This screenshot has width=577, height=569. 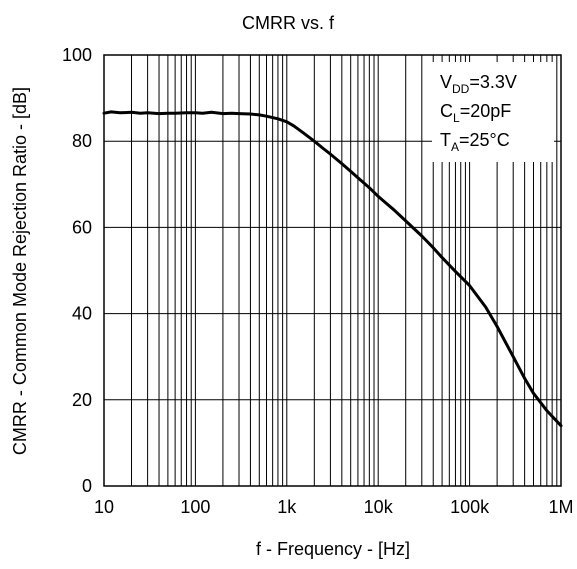 I want to click on x-axis-title: f - Frequency - [Hz], so click(x=333, y=549).